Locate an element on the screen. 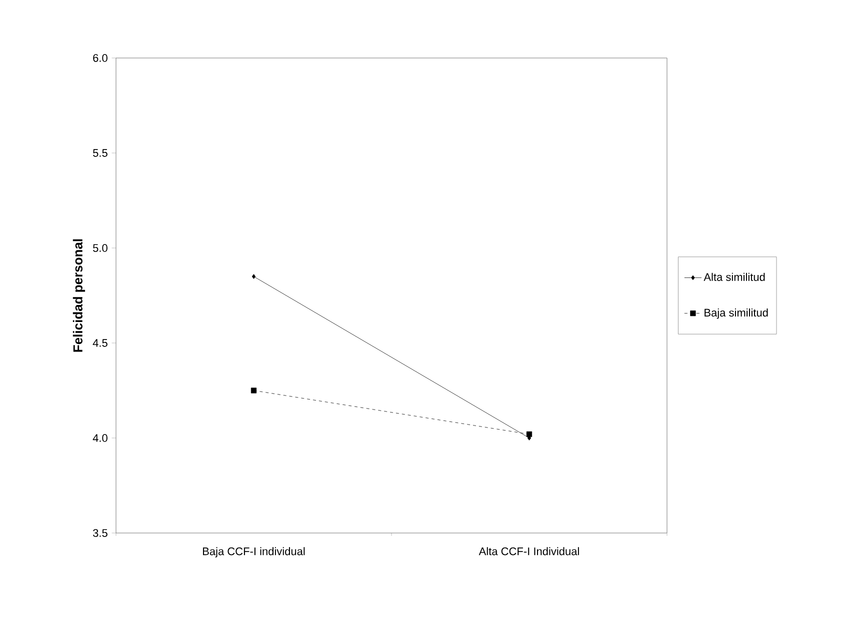  y-tick-label: 3.5 is located at coordinates (100, 533).